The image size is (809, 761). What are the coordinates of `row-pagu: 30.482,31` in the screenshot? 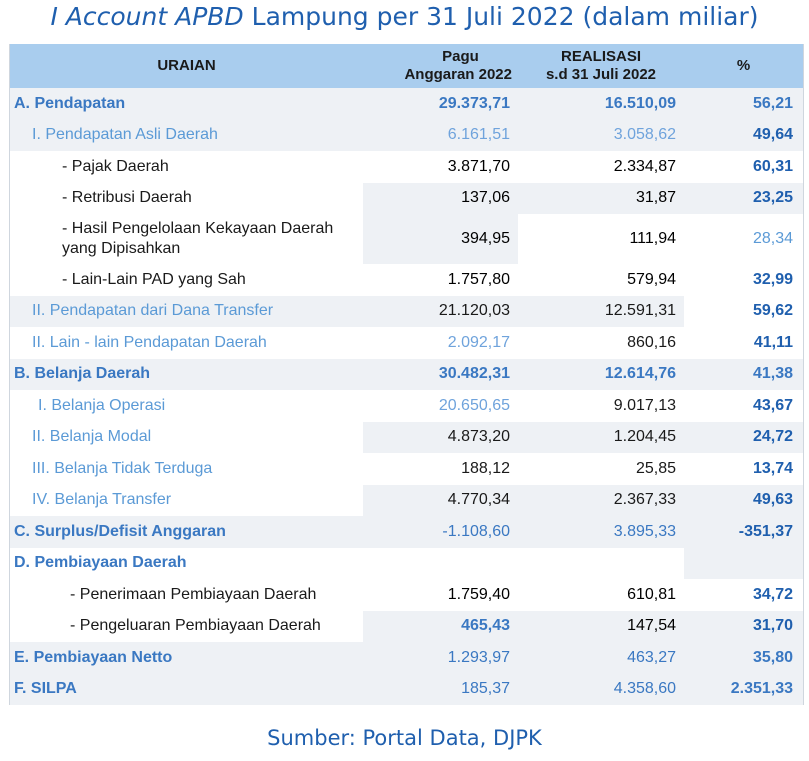 It's located at (440, 374).